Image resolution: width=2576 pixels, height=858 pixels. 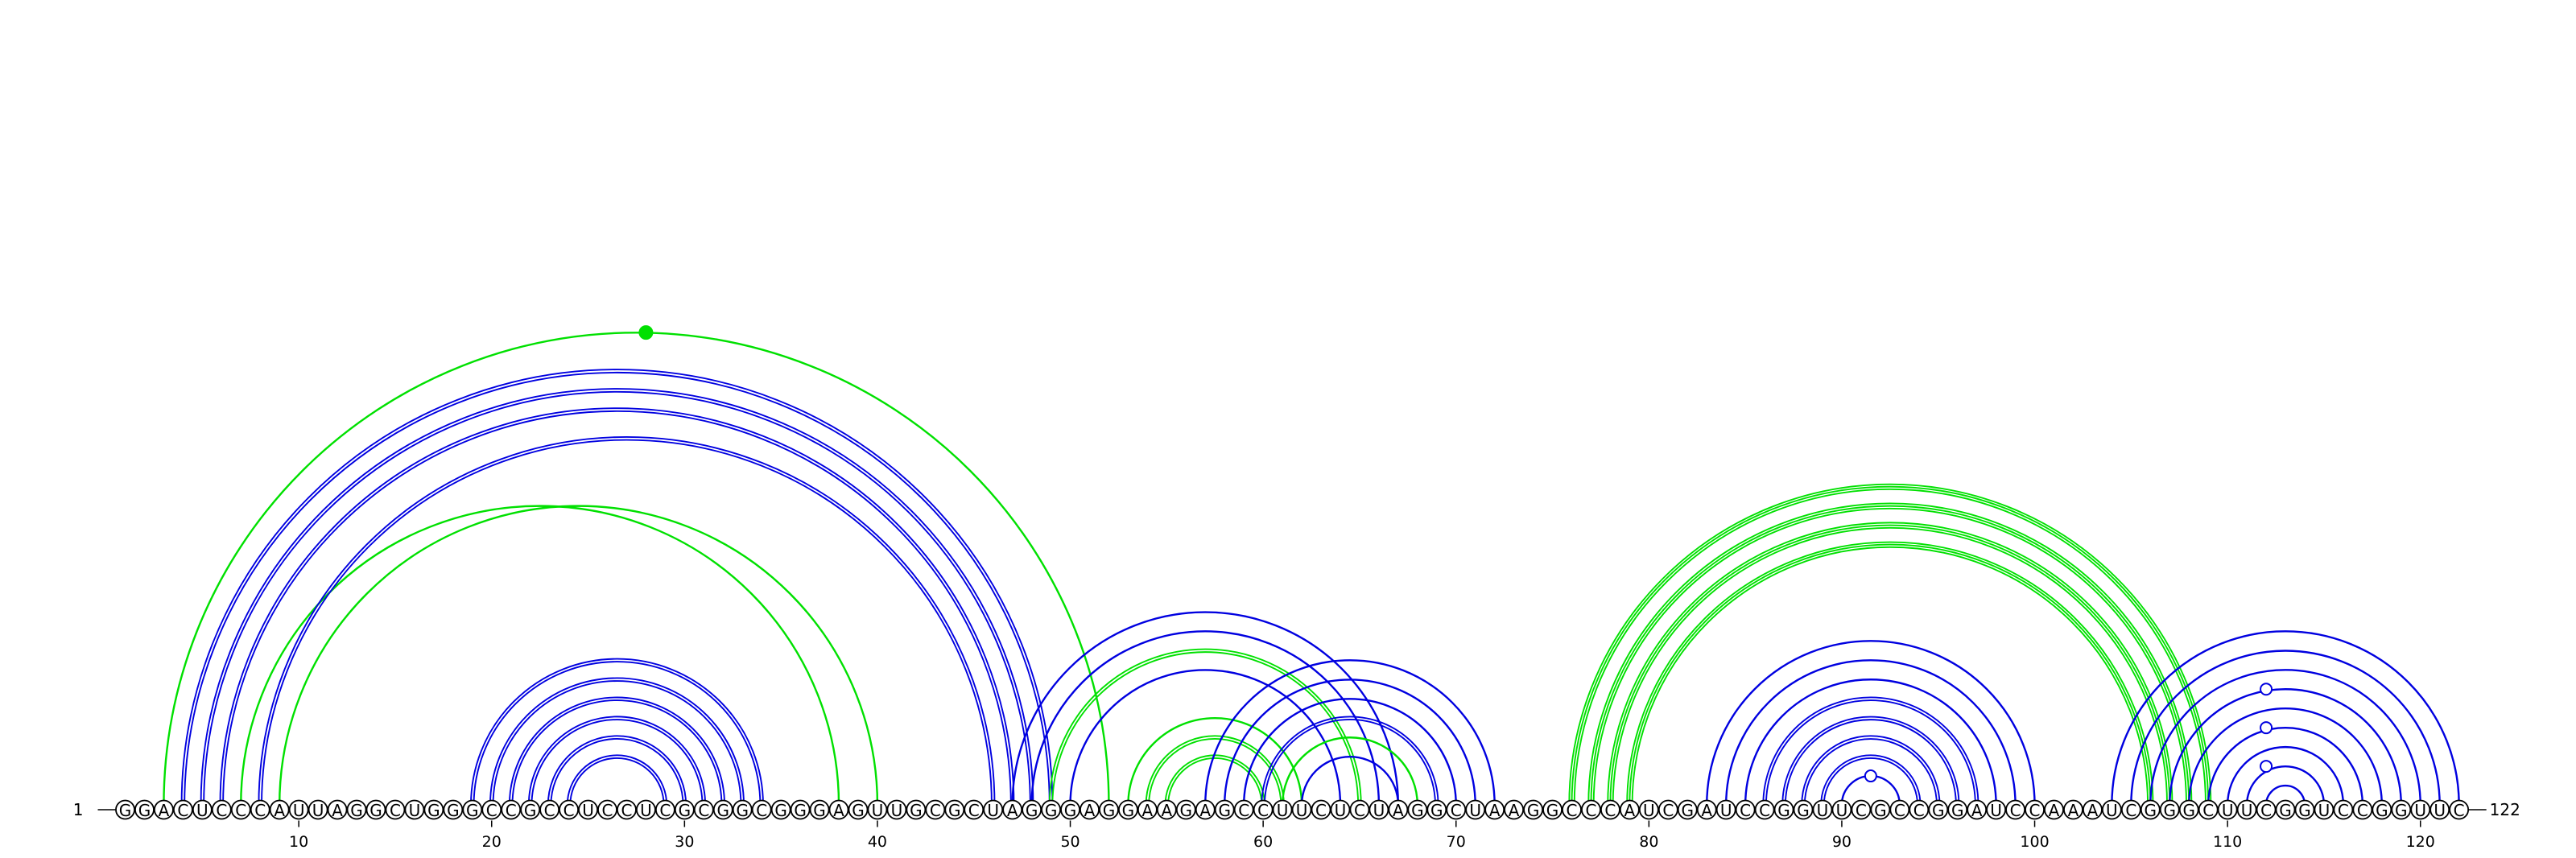 I want to click on nucleotide-43: C, so click(x=935, y=809).